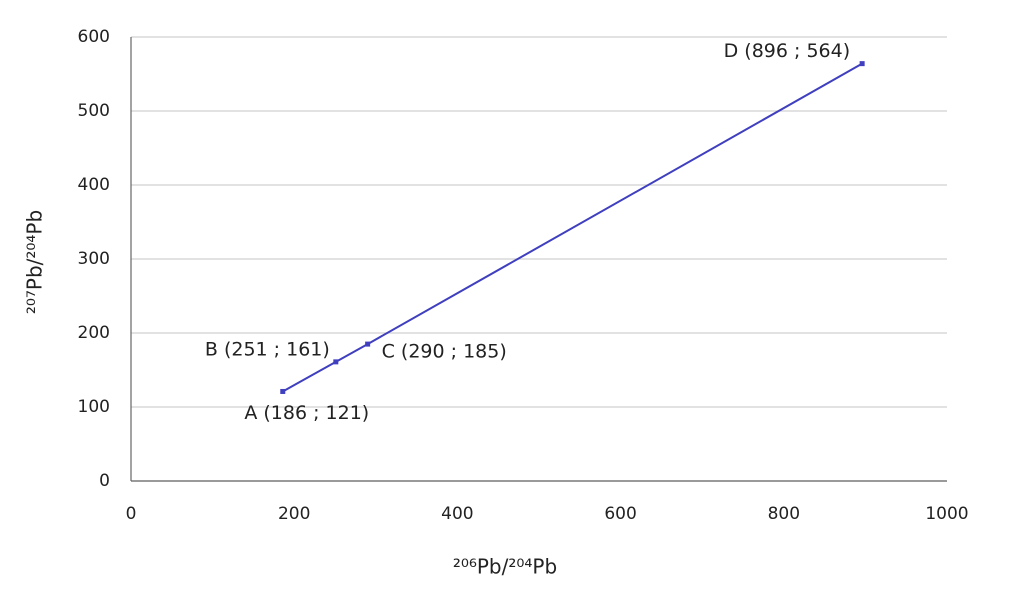  What do you see at coordinates (35, 262) in the screenshot?
I see `y-axis-label: ²⁰⁷Pb/²⁰⁴Pb` at bounding box center [35, 262].